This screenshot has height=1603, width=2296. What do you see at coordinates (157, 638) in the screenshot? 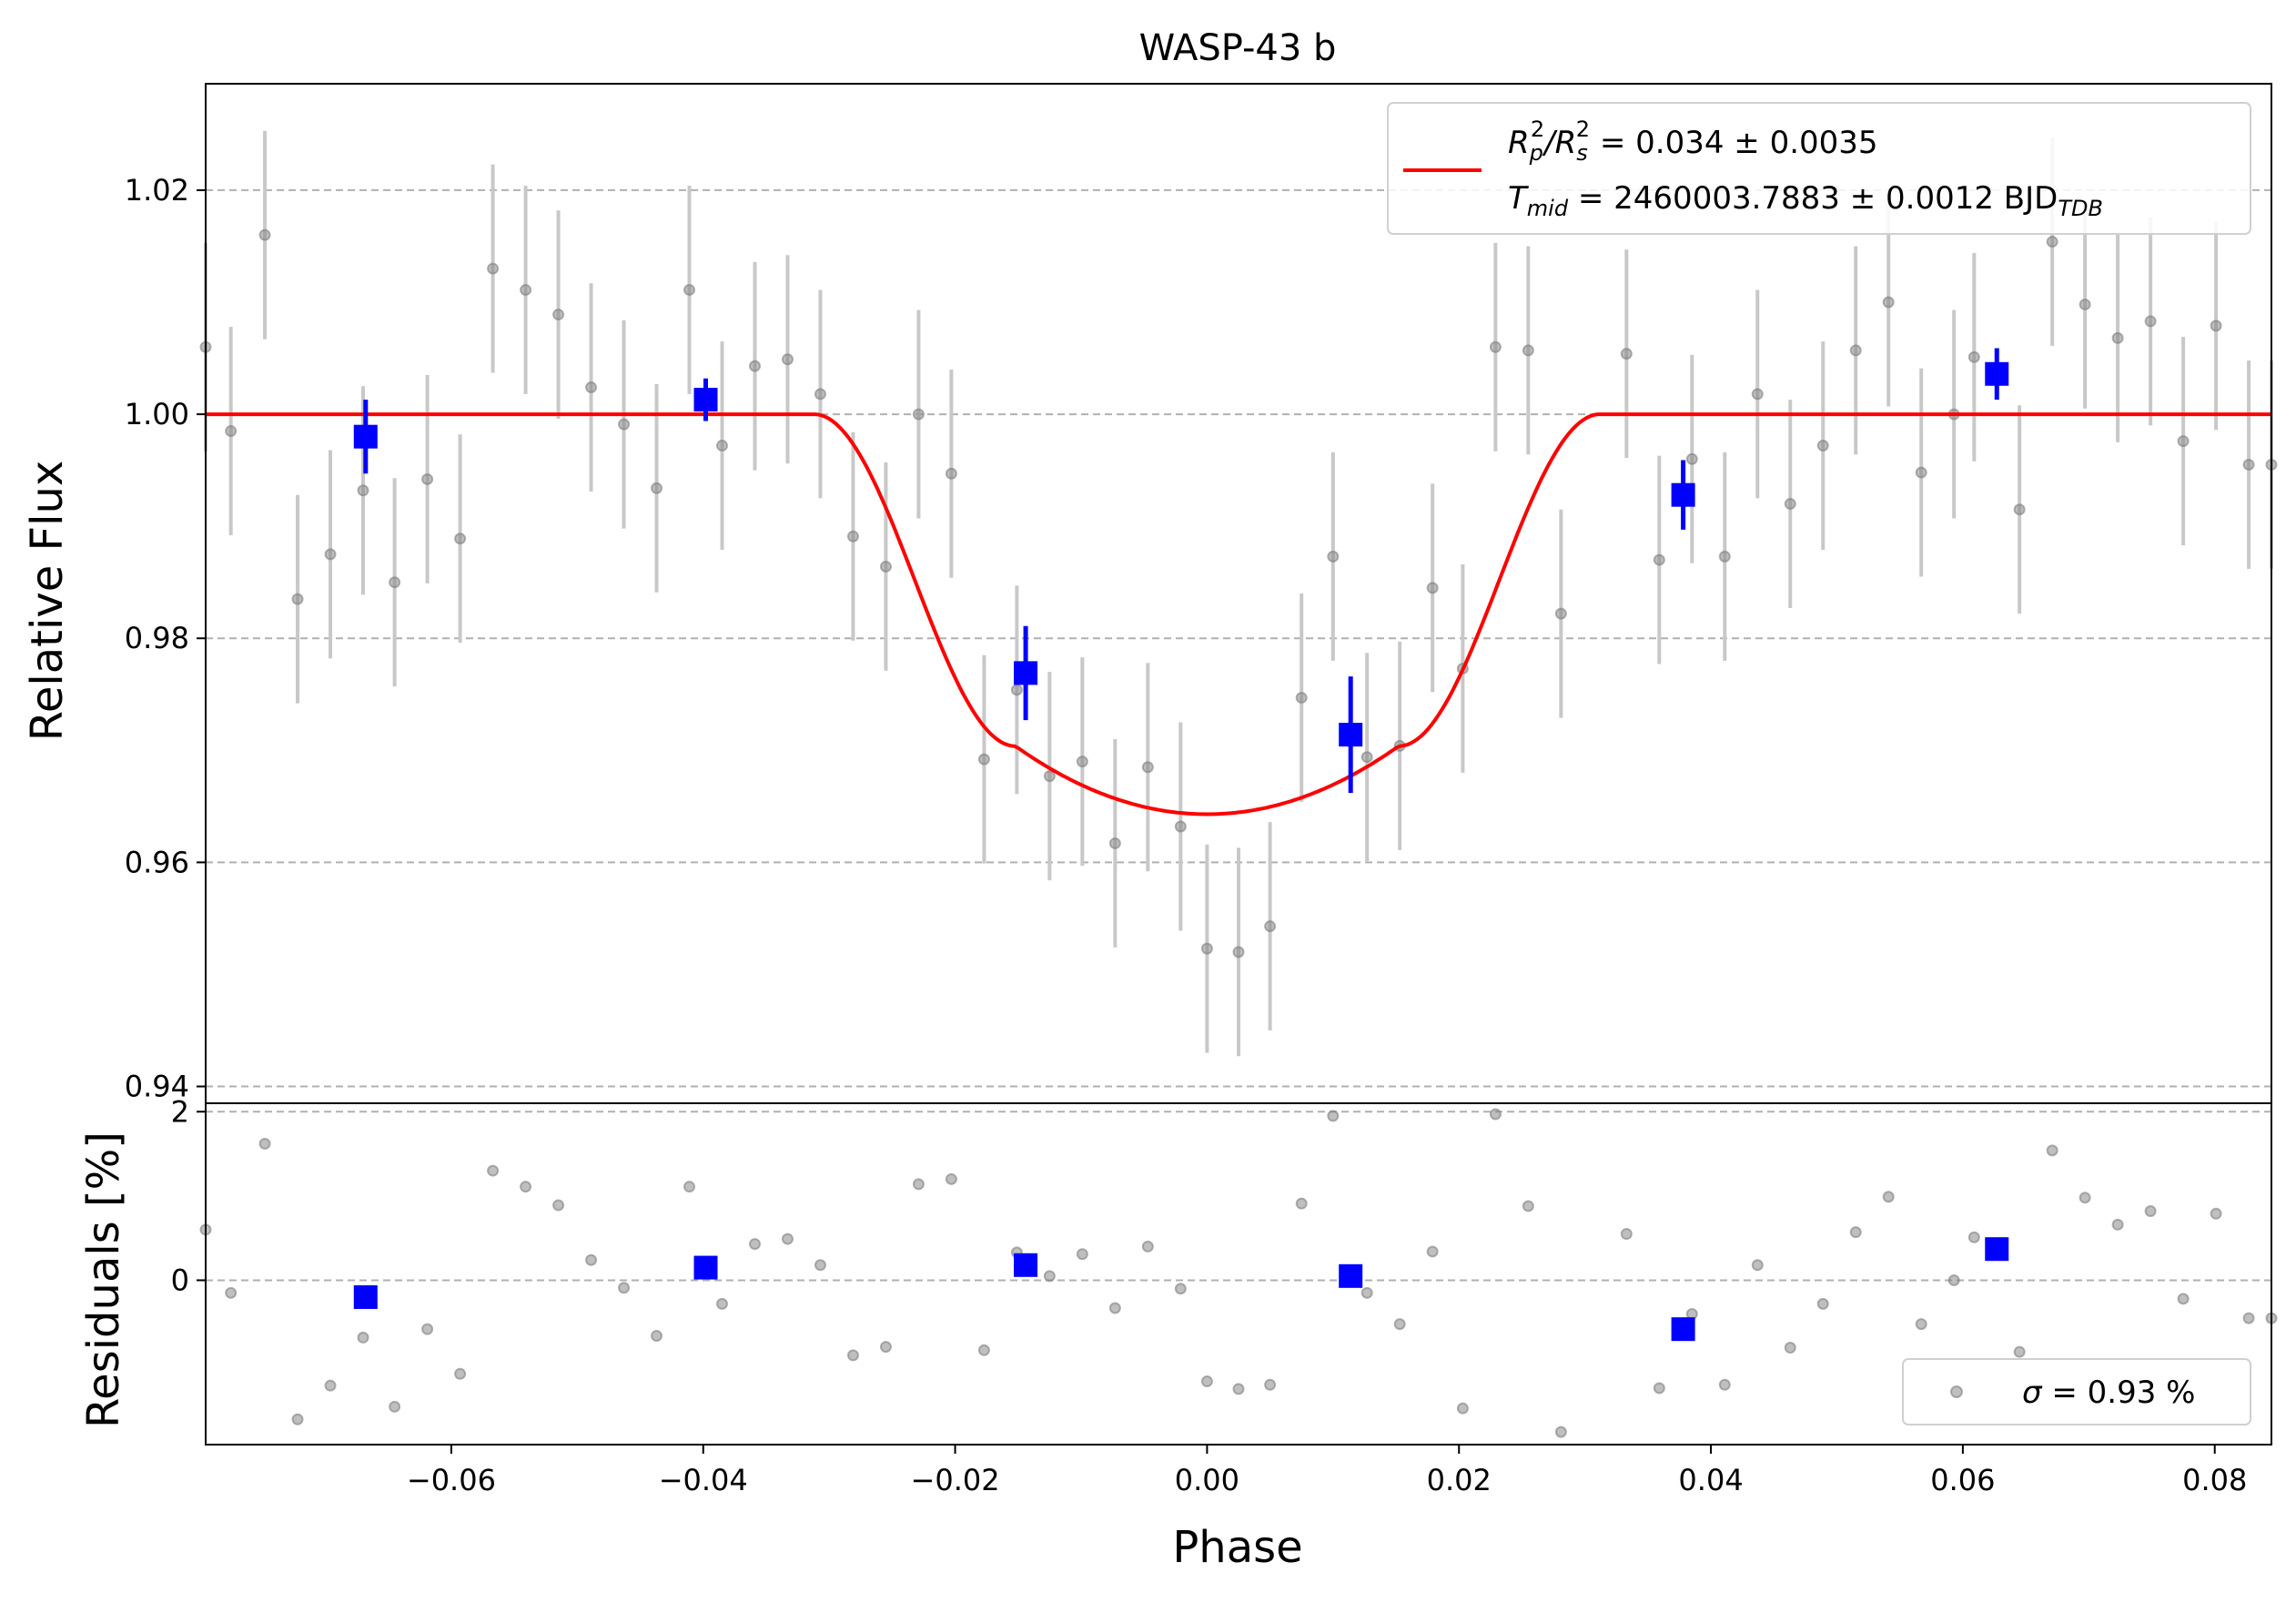
I see `flux-y-tick-label: 0.98` at bounding box center [157, 638].